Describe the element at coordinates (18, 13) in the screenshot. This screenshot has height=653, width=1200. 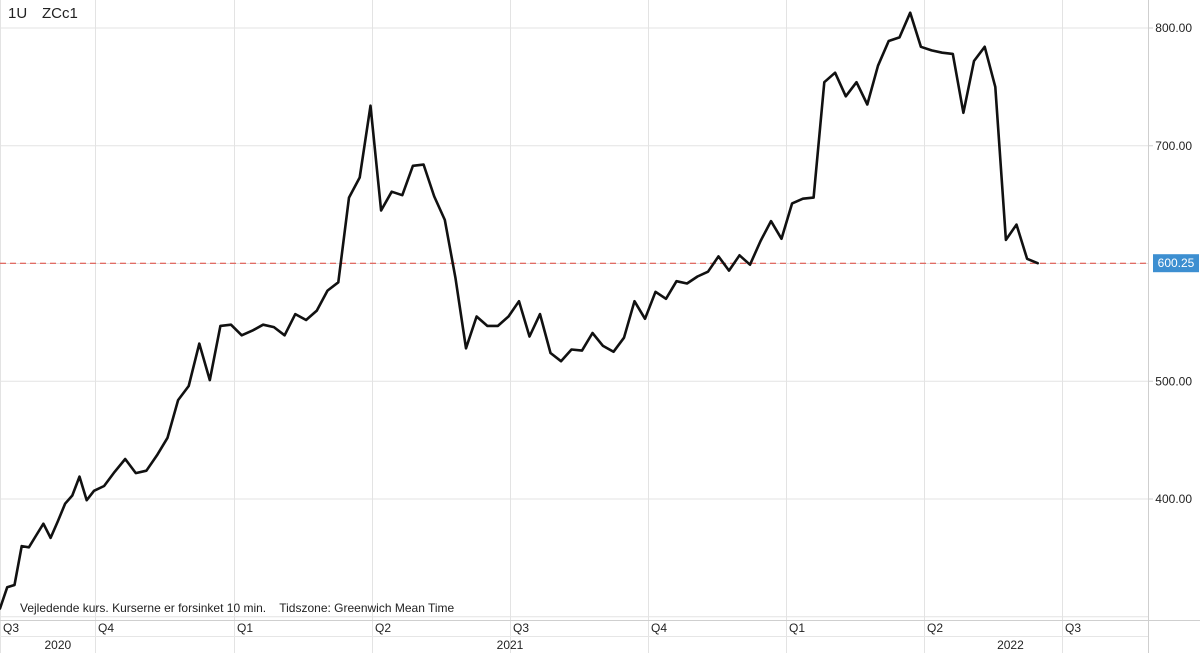
I see `interval-label: 1U` at that location.